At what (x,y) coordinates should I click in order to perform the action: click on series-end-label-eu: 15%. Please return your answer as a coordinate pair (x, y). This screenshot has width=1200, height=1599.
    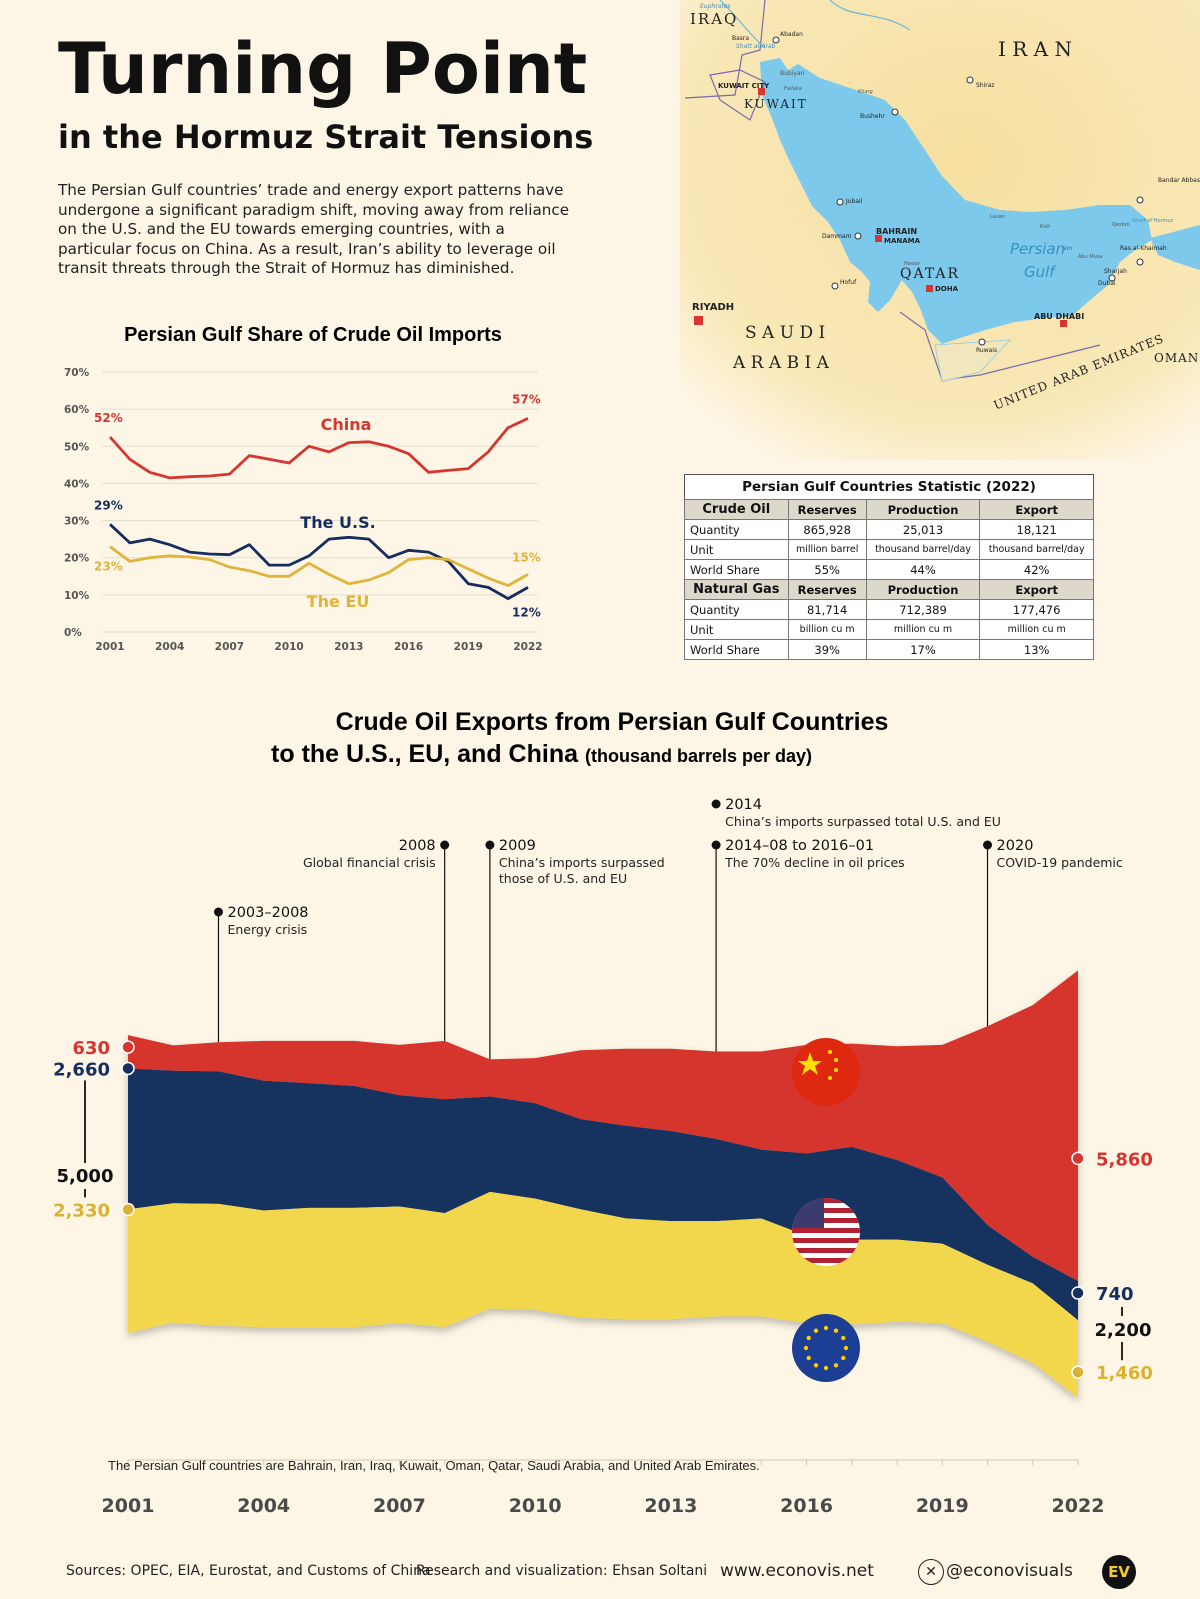
    Looking at the image, I should click on (526, 557).